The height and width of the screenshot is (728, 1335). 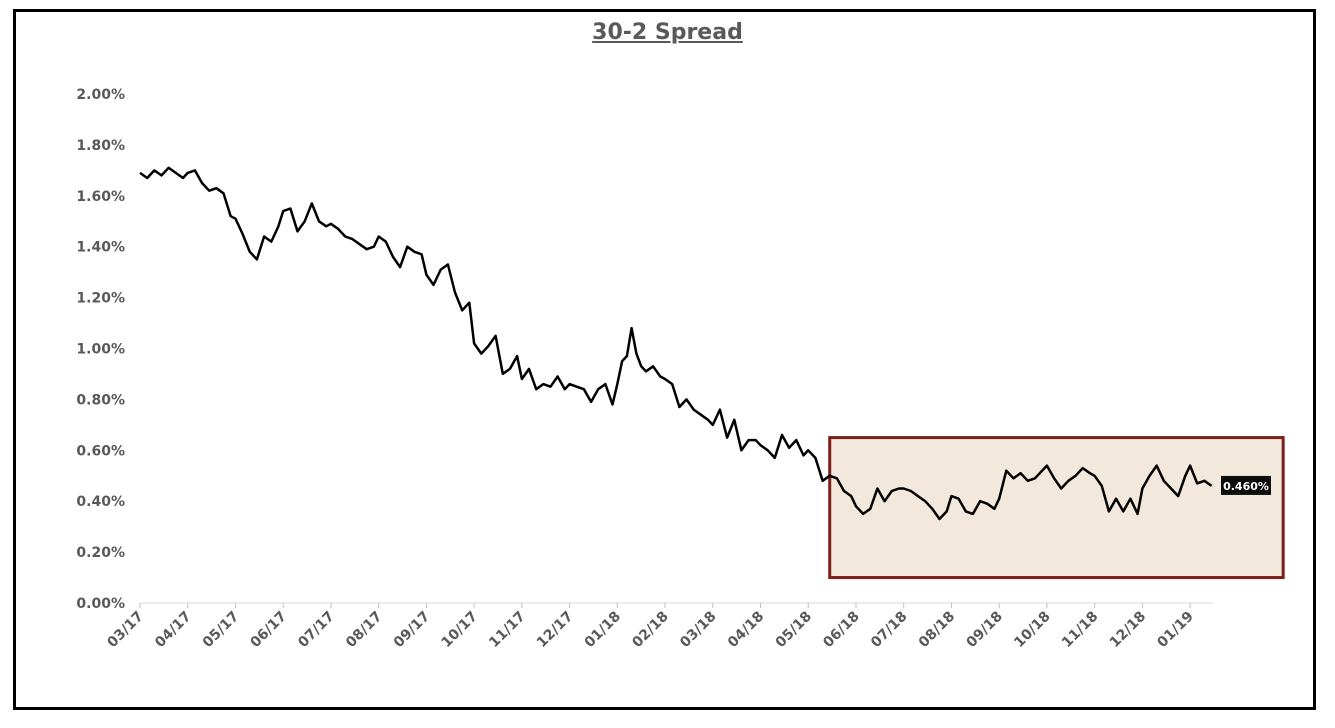 I want to click on y-tick-label: 0.60%, so click(x=100, y=451).